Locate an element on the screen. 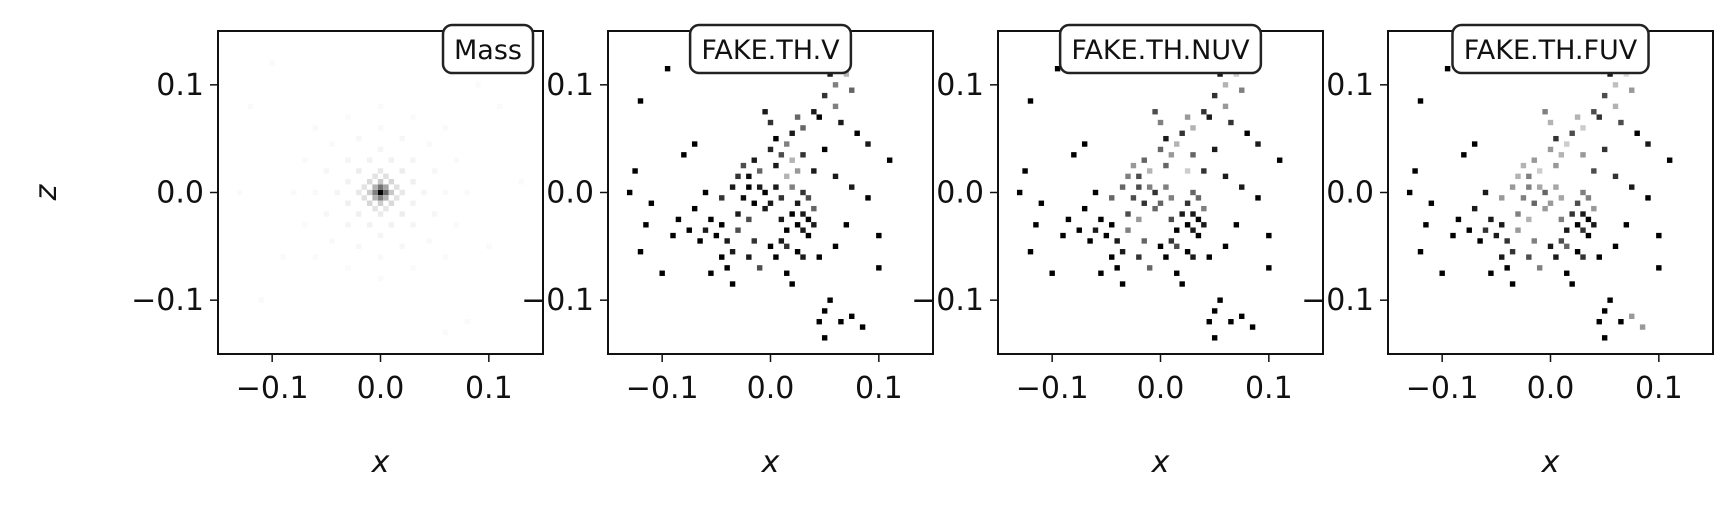  x-tick-label: 0.0 is located at coordinates (771, 388).